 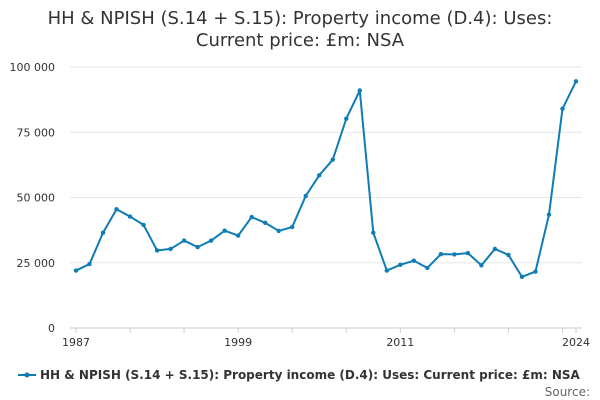 I want to click on y-tick-label: 100 000, so click(x=33, y=67).